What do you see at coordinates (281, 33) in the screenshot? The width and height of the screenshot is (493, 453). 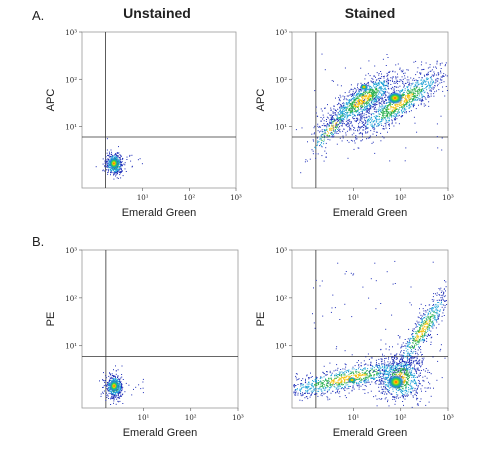 I see `a-stained-y-tick-label: 10³` at bounding box center [281, 33].